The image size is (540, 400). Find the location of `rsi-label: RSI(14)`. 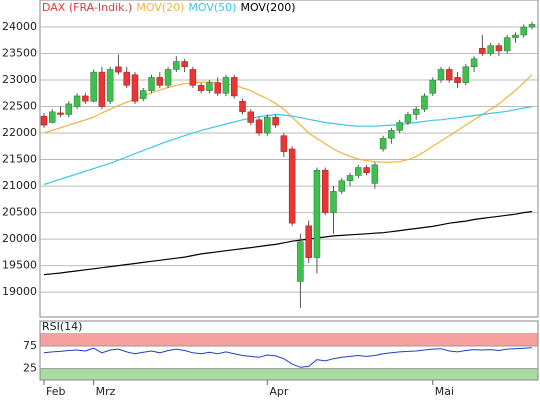

rsi-label: RSI(14) is located at coordinates (62, 326).